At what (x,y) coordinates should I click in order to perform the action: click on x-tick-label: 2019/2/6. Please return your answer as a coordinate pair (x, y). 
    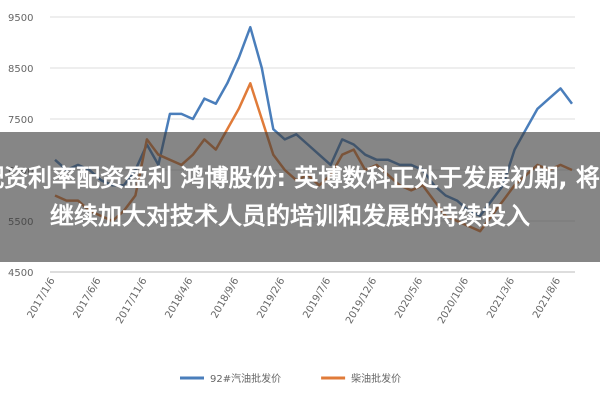
    Looking at the image, I should click on (271, 298).